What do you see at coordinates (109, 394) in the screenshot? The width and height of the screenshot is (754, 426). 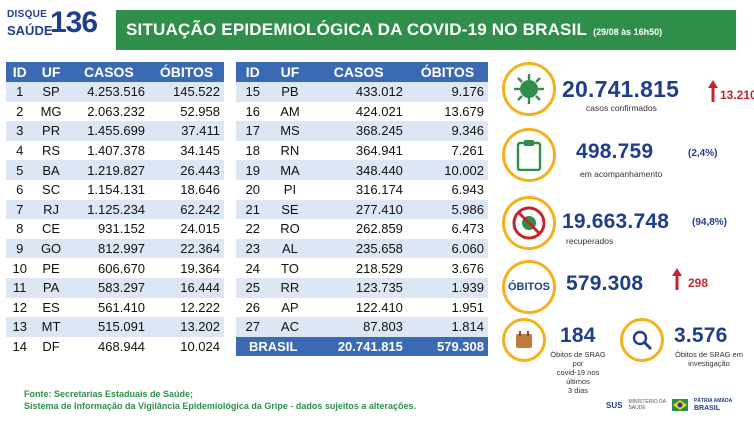 I see `source-line-1: Fonte: Secretarias Estaduais de Saúde;` at bounding box center [109, 394].